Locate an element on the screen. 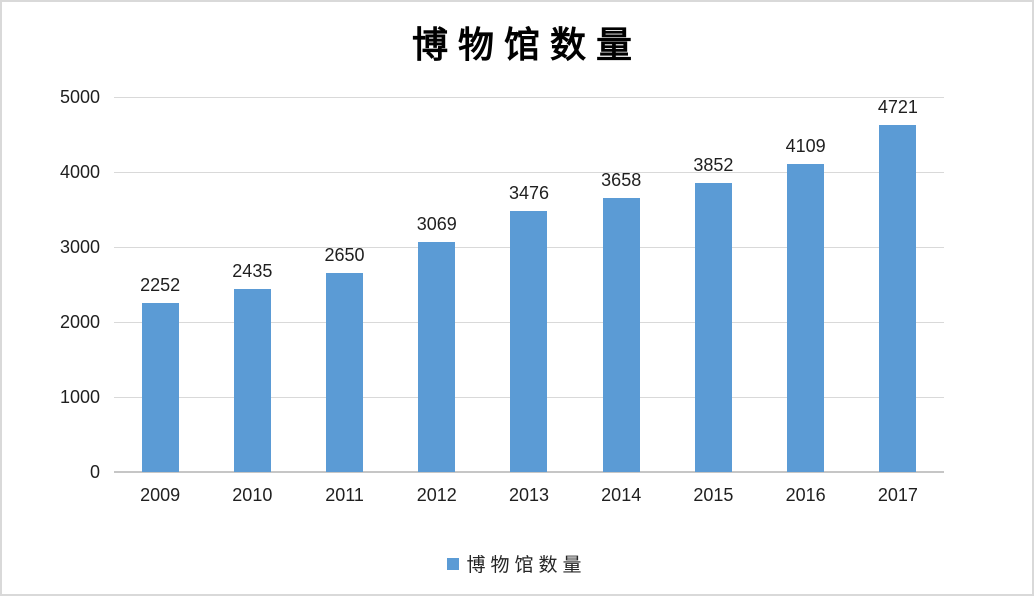  bar-slot: 3069 is located at coordinates (437, 284).